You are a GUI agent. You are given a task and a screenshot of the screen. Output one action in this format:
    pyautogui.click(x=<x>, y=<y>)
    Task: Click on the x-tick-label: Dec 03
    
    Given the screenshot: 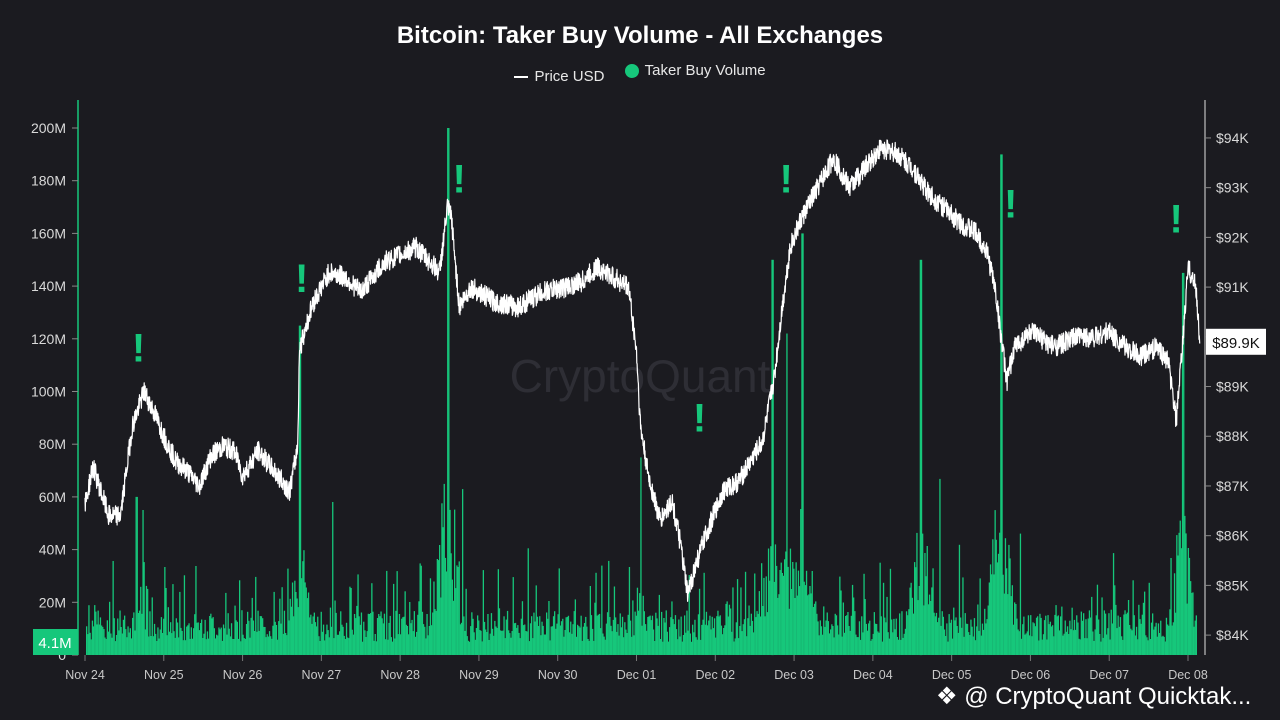 What is the action you would take?
    pyautogui.click(x=794, y=675)
    